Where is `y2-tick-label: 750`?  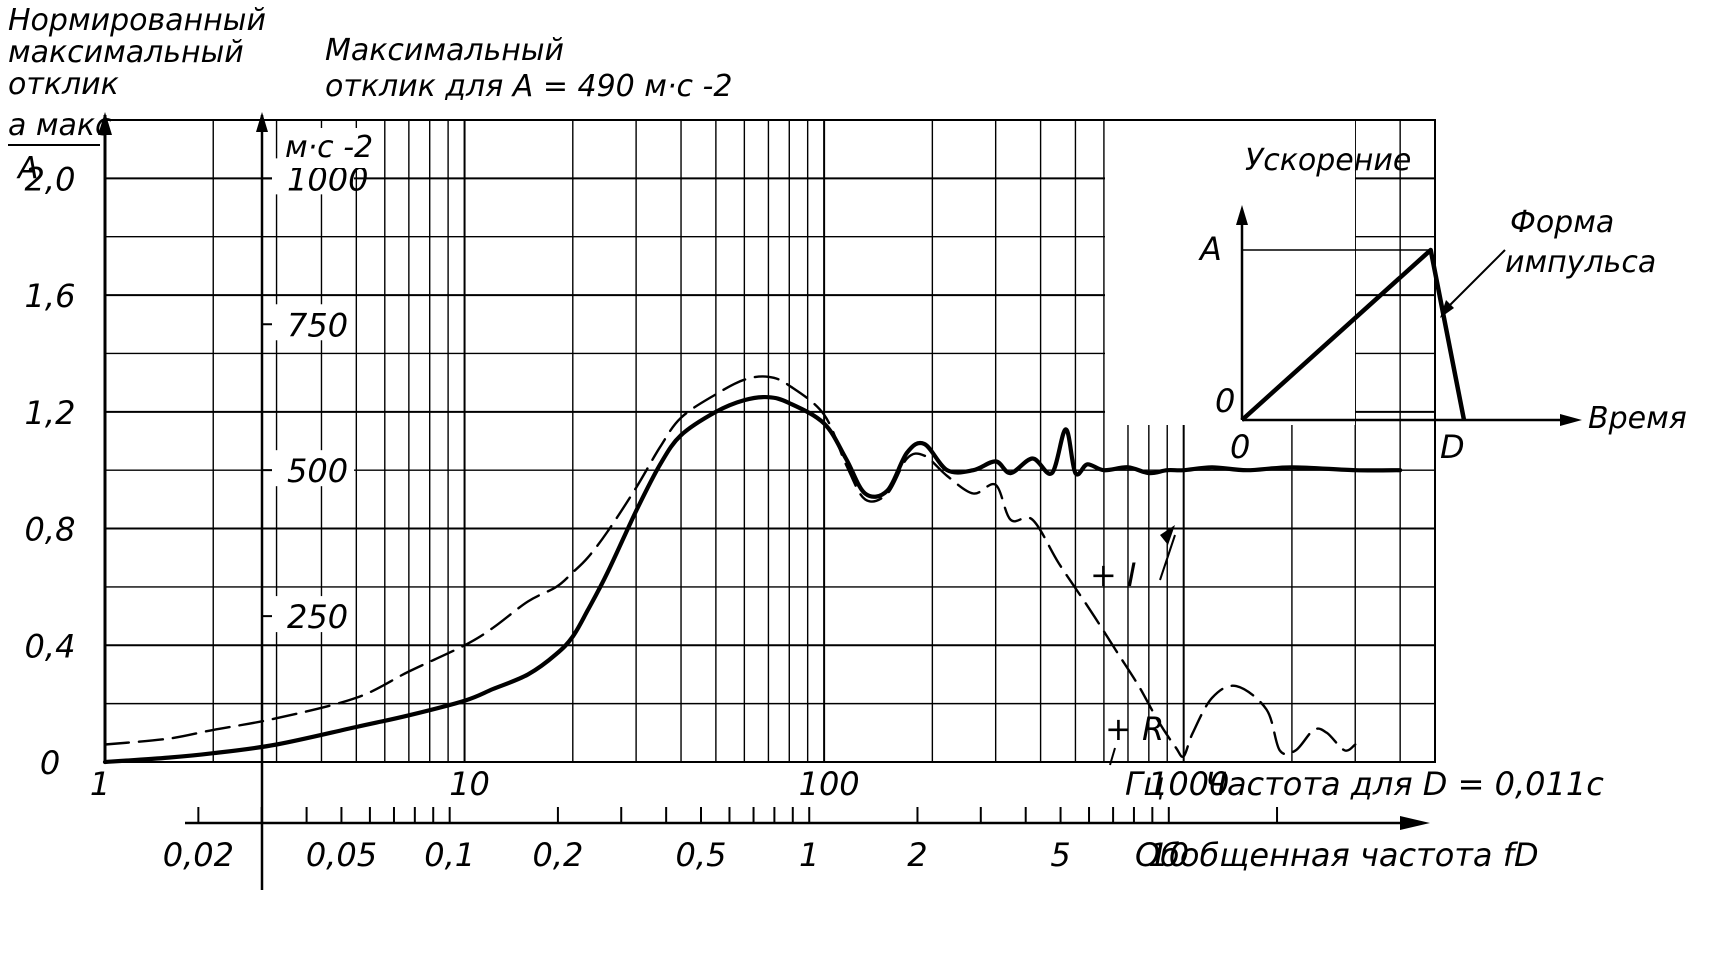
y2-tick-label: 750 is located at coordinates (317, 325).